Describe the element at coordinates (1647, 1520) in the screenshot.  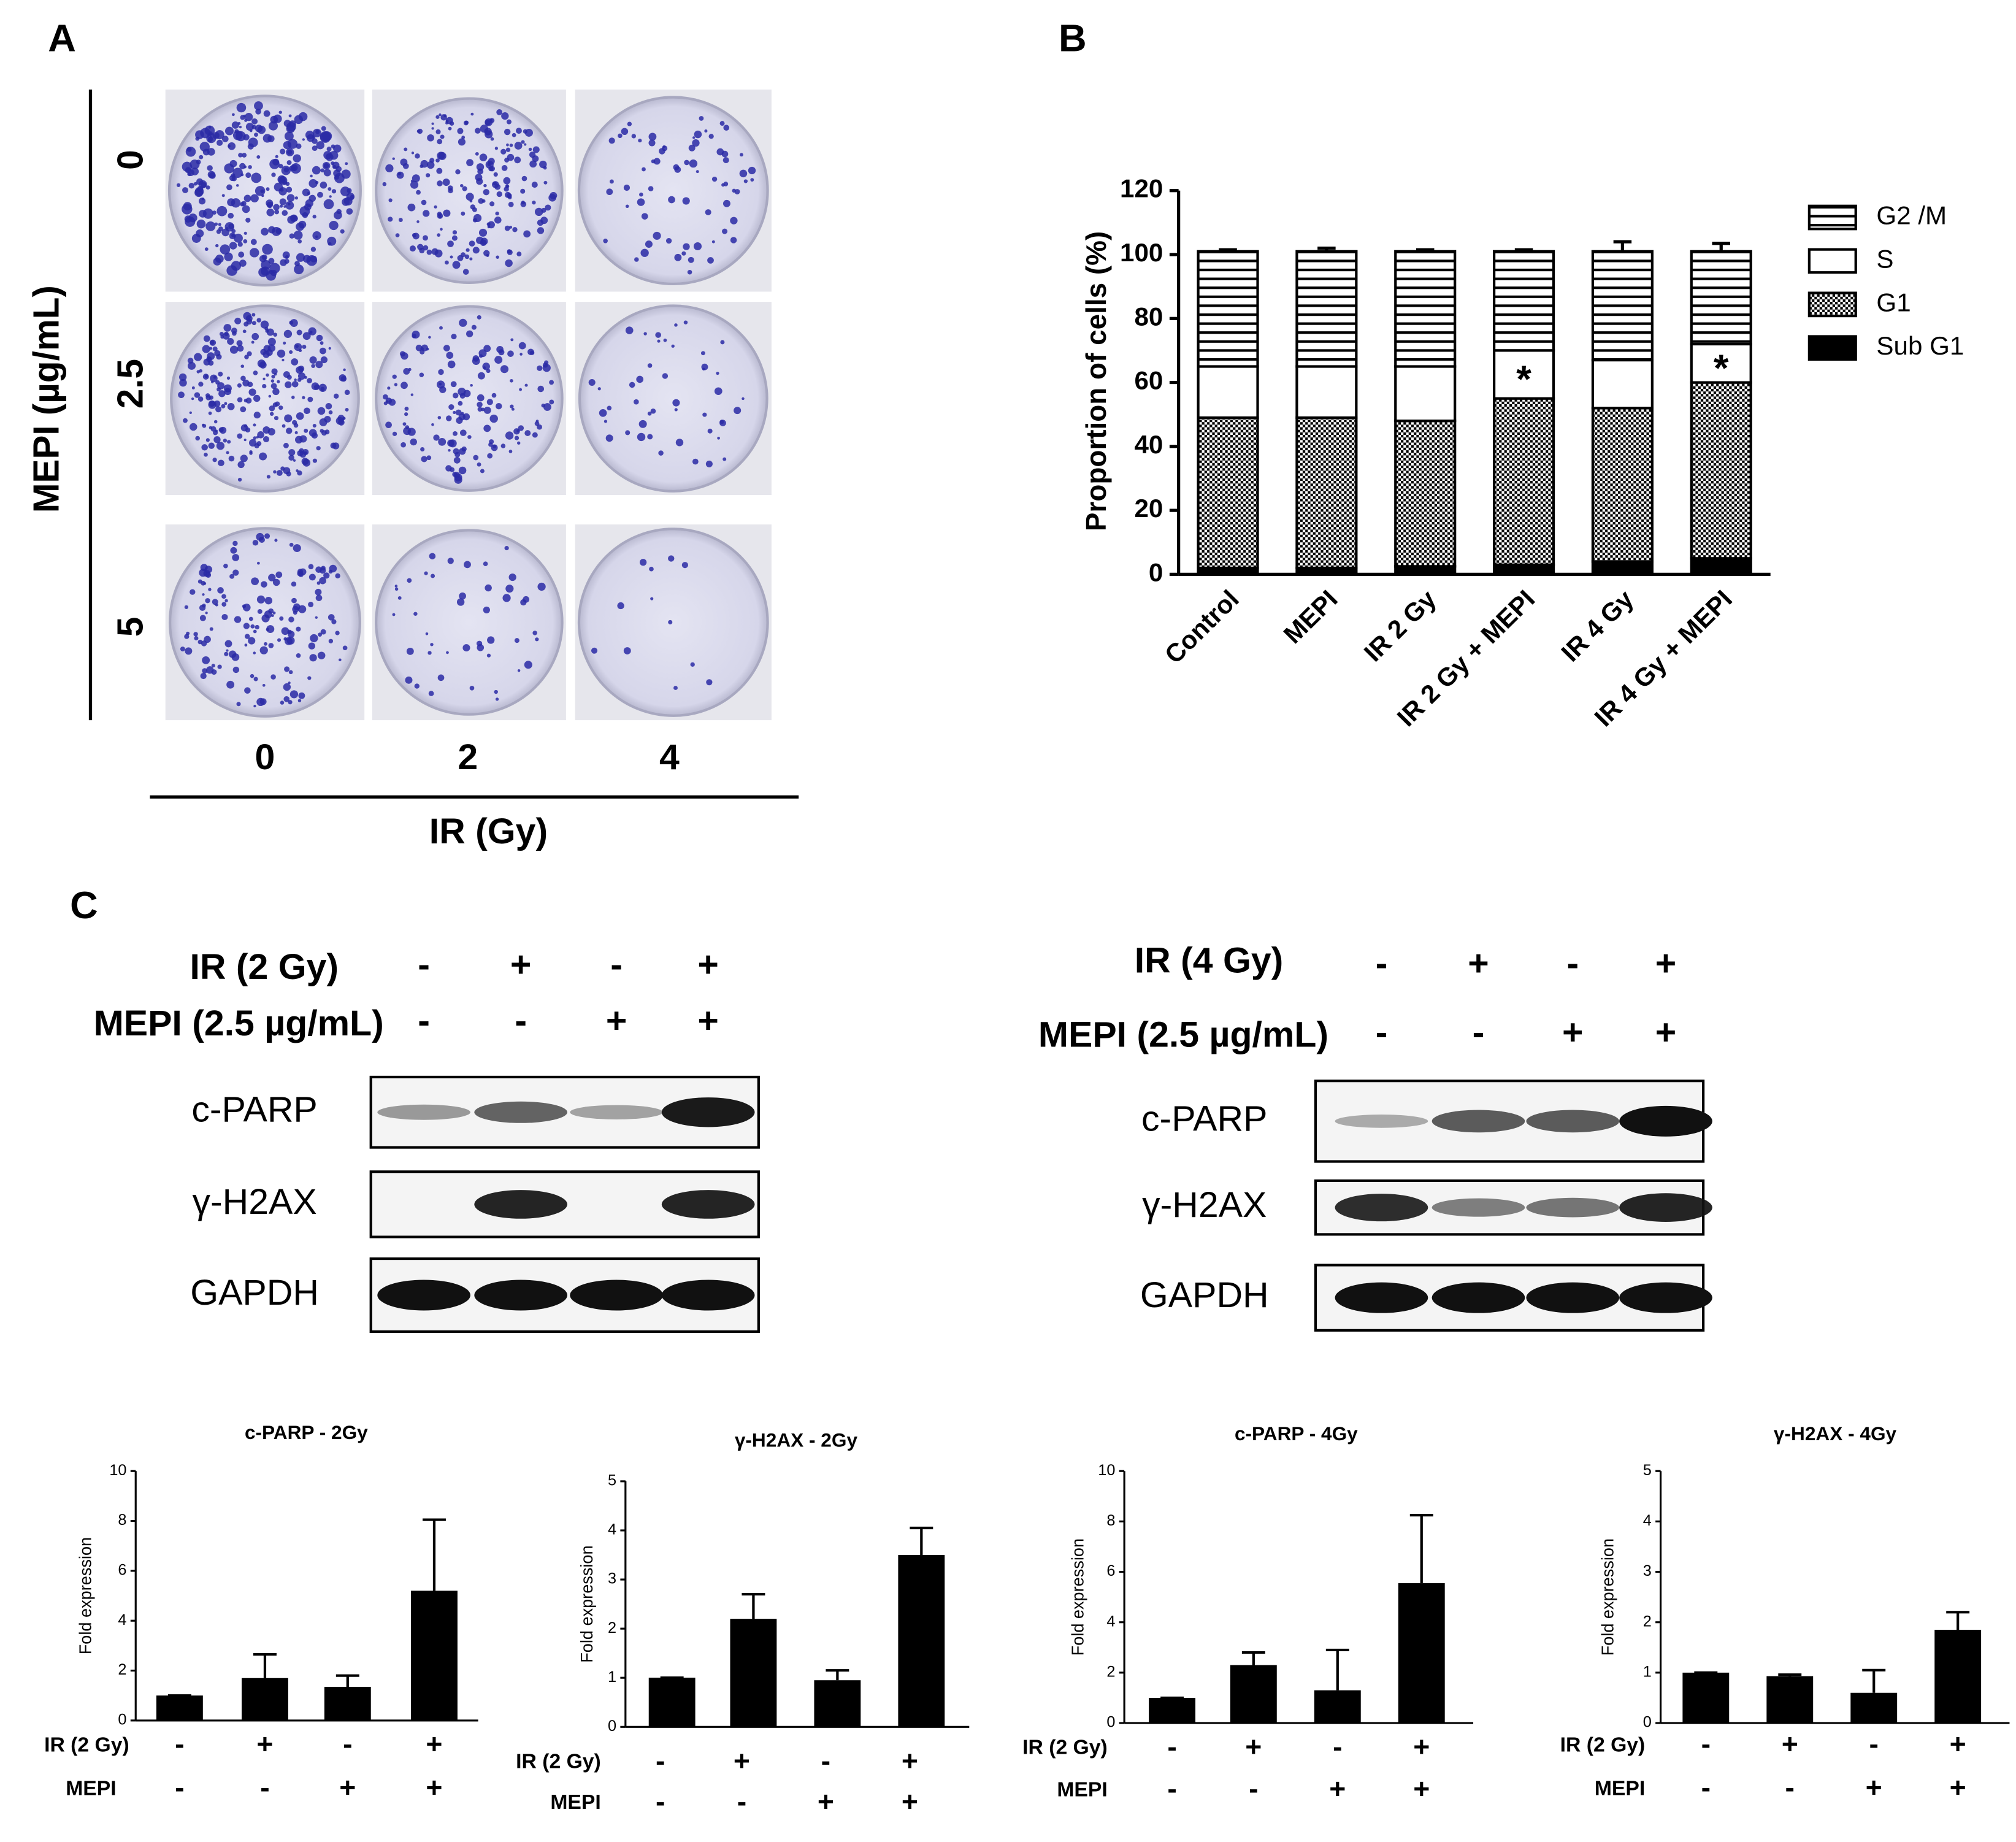
I see `y-tick-label: 4` at that location.